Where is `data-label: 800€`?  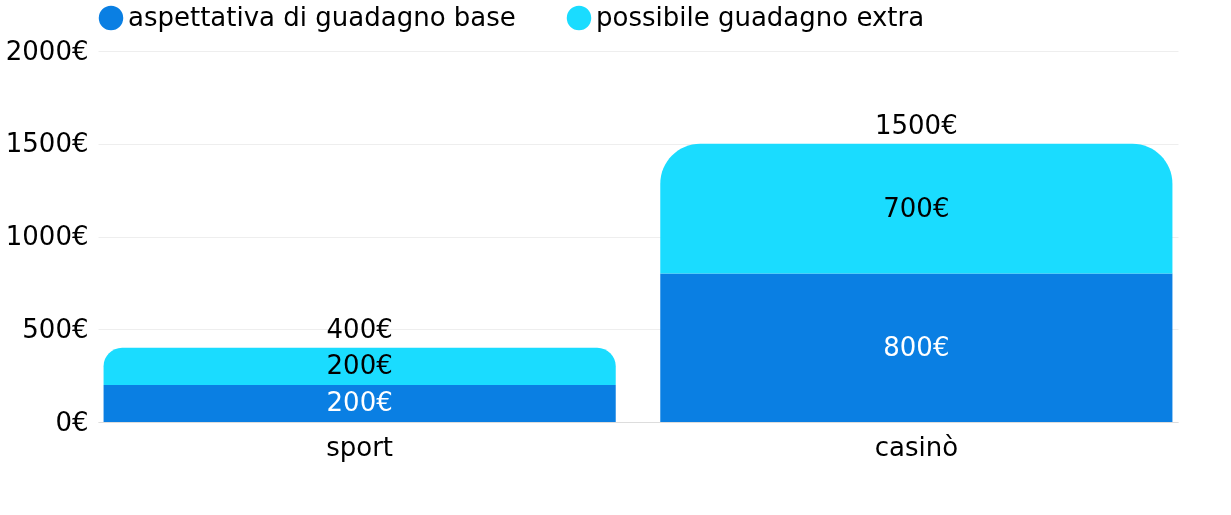
data-label: 800€ is located at coordinates (916, 346).